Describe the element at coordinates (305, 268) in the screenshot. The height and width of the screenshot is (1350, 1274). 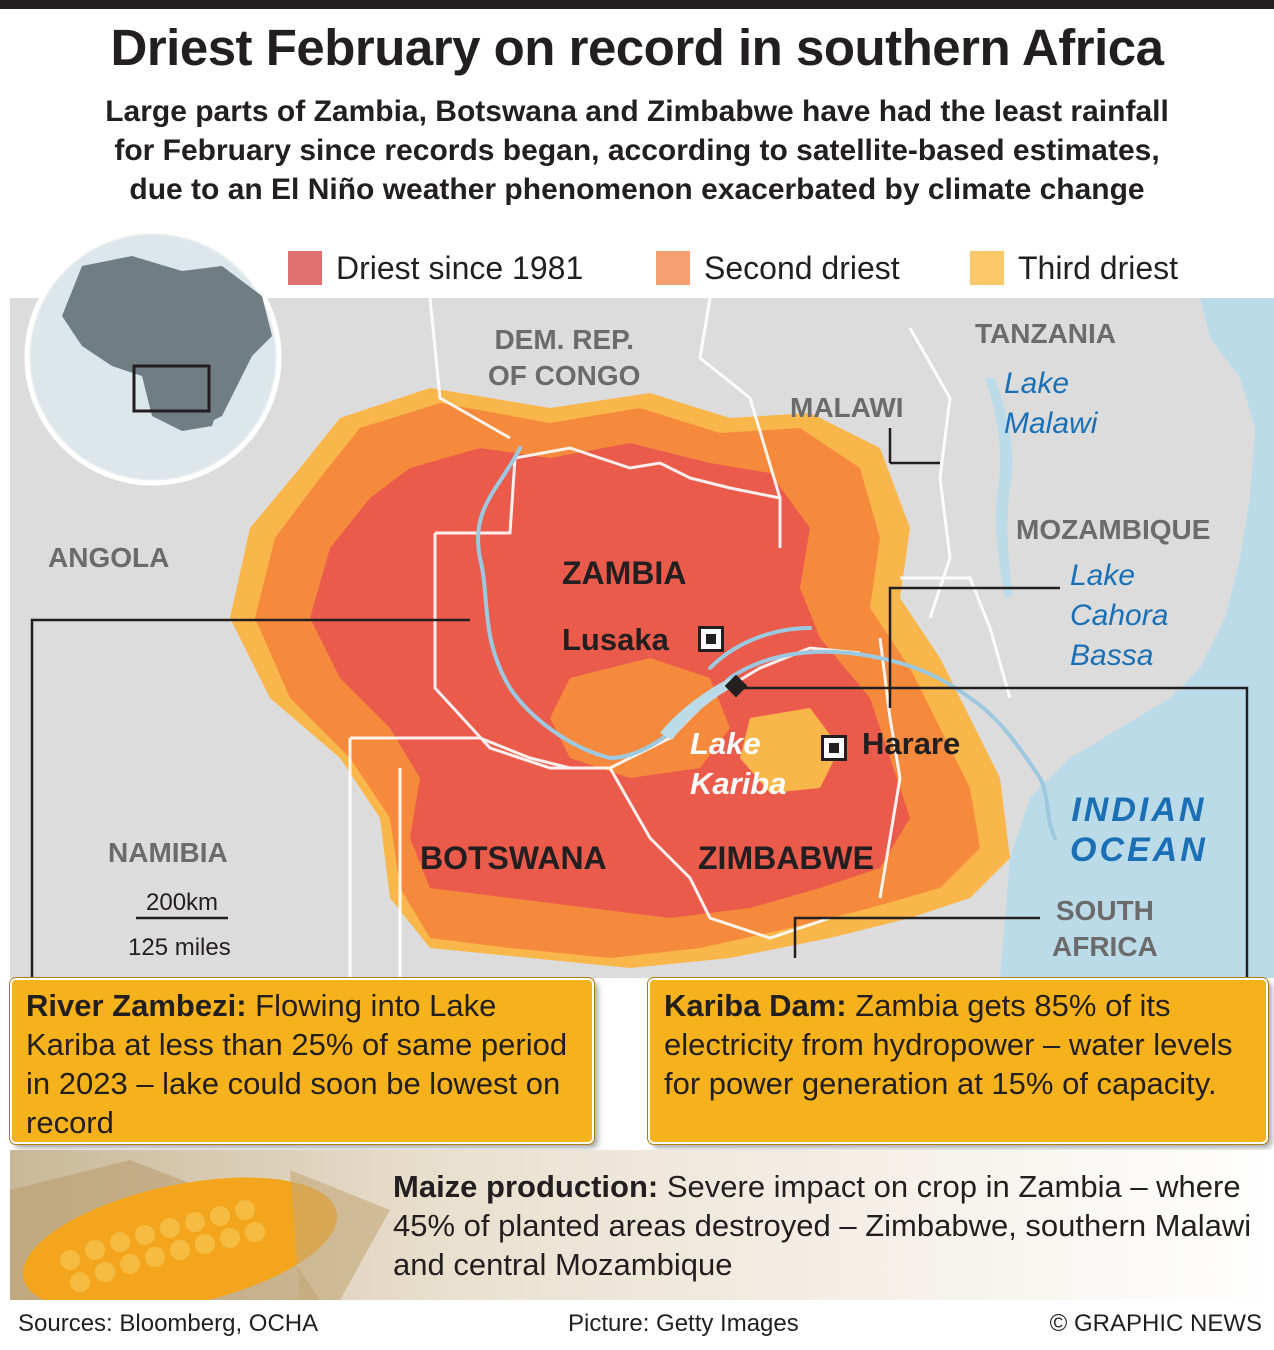
I see `legend-swatch-driest` at that location.